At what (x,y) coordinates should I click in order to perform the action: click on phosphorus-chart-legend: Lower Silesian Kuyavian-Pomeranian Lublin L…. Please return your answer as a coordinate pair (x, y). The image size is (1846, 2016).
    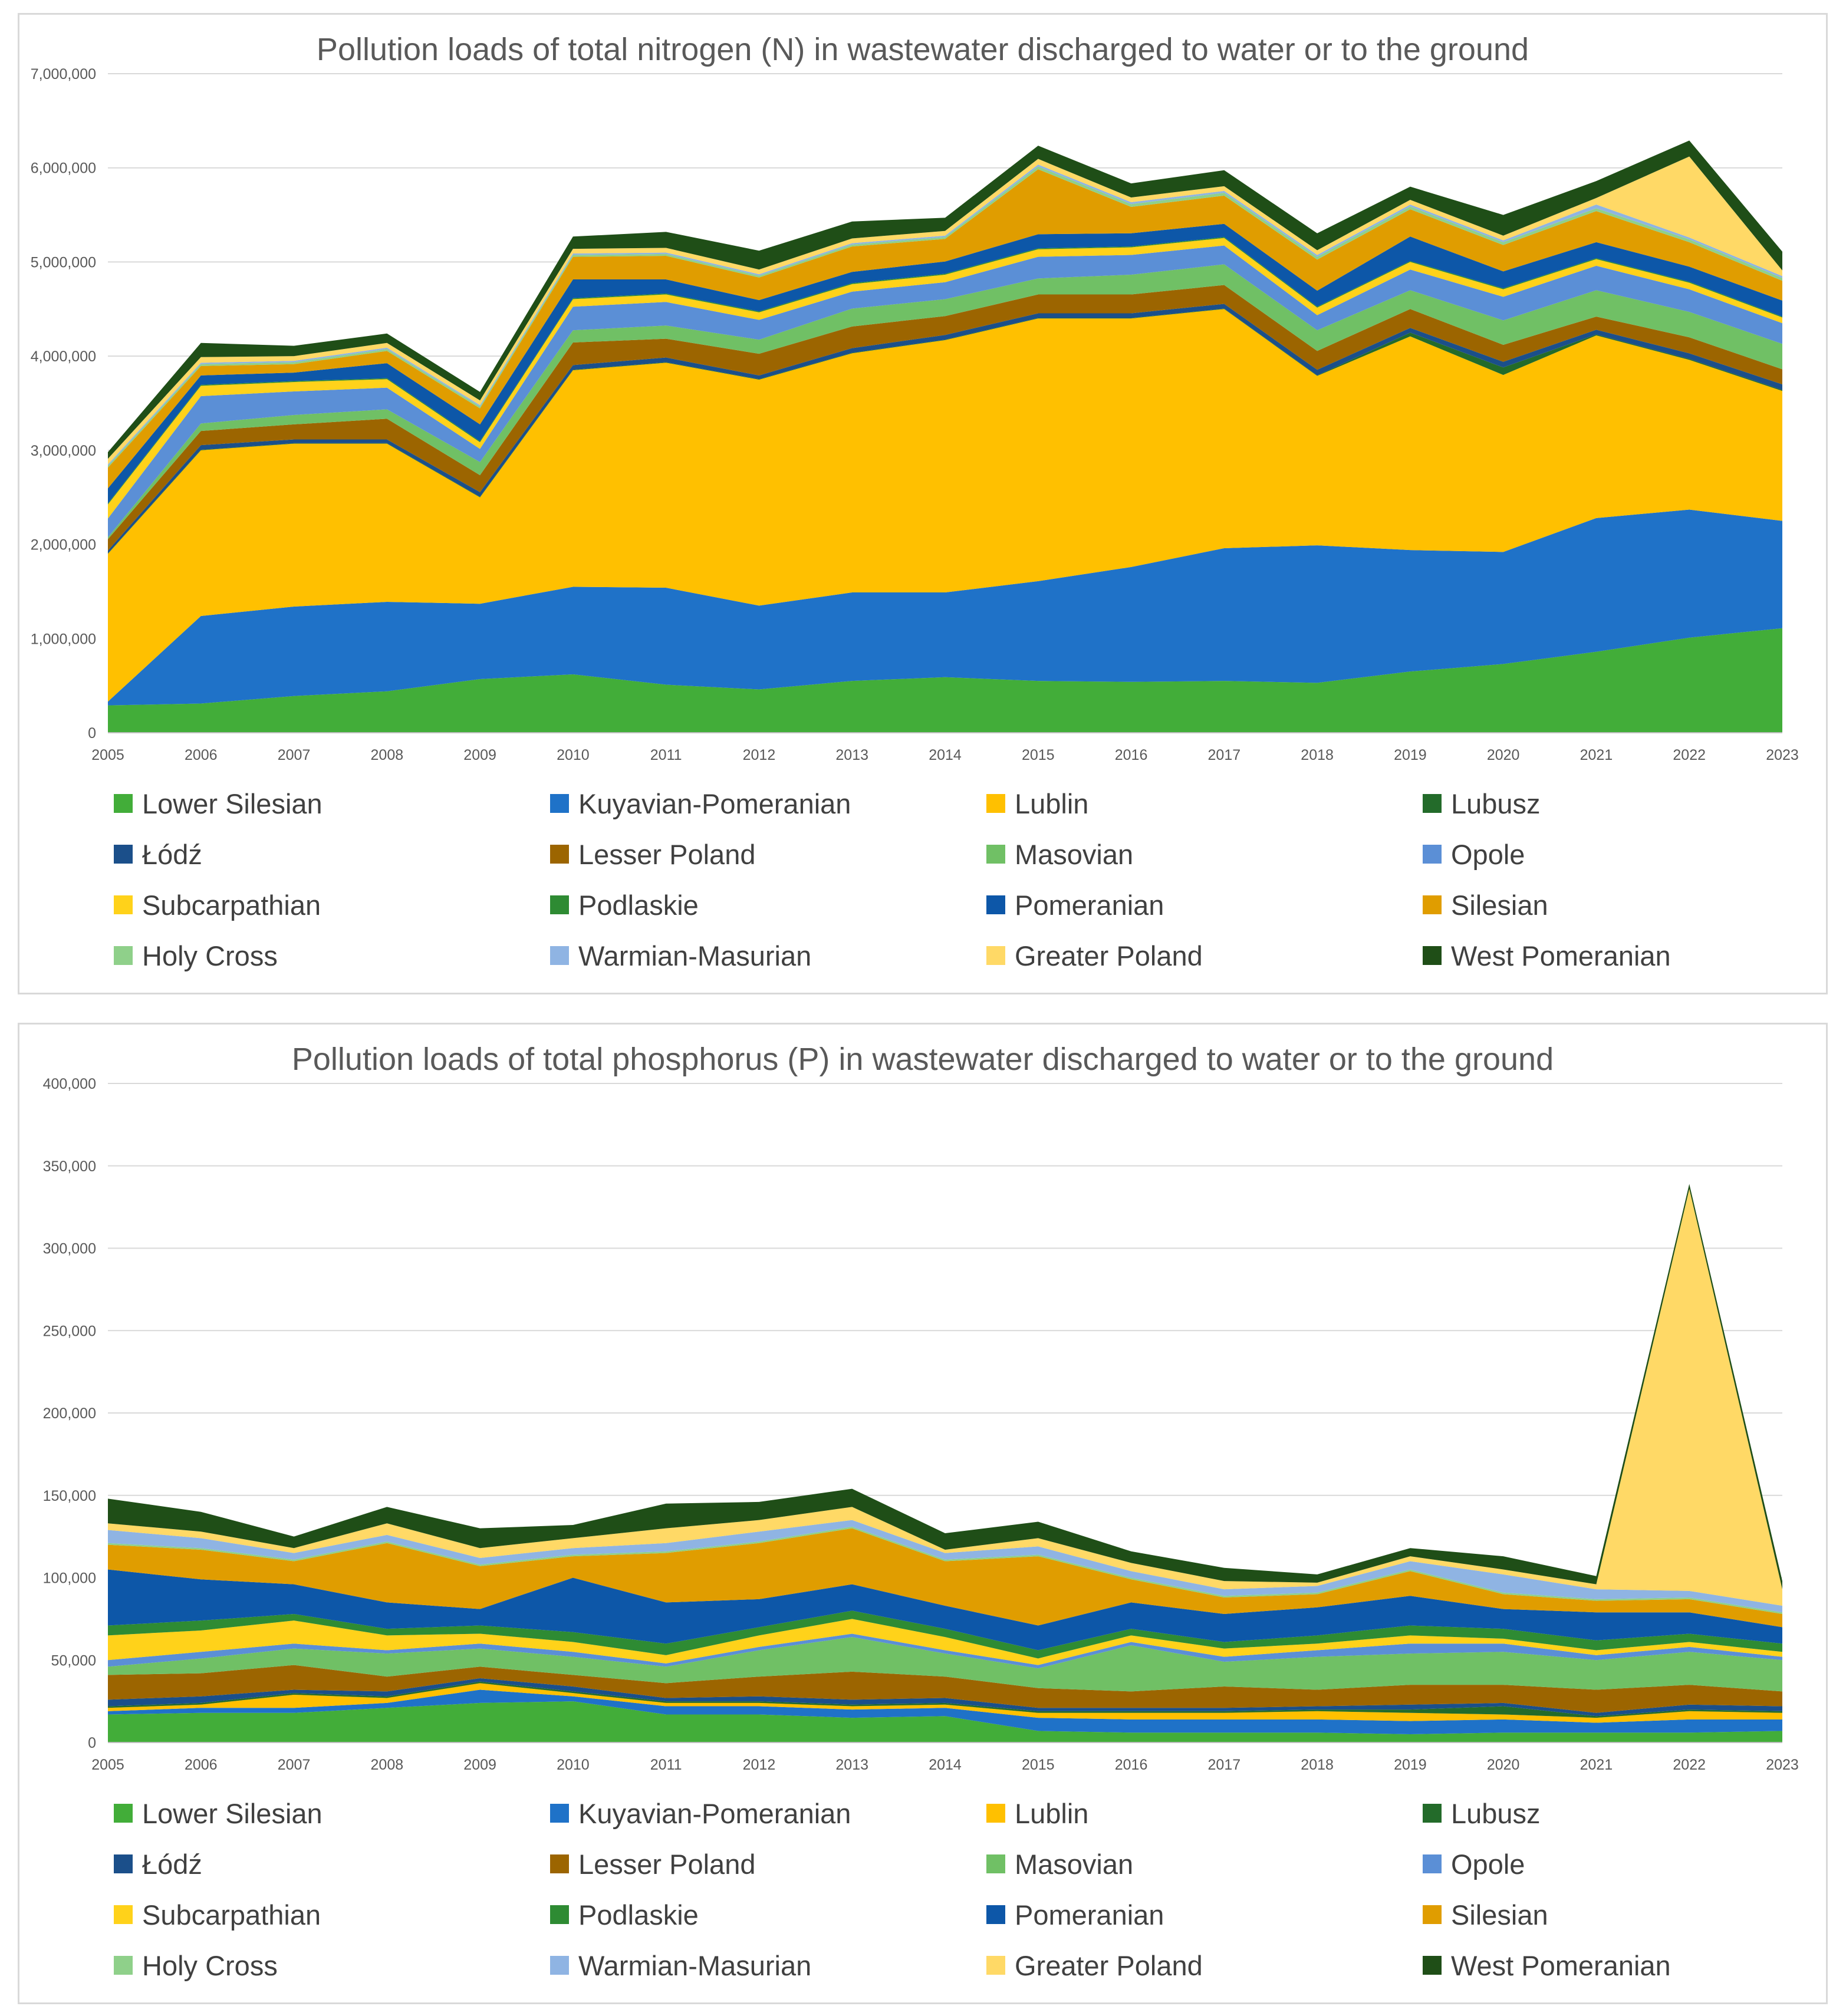
    Looking at the image, I should click on (969, 1889).